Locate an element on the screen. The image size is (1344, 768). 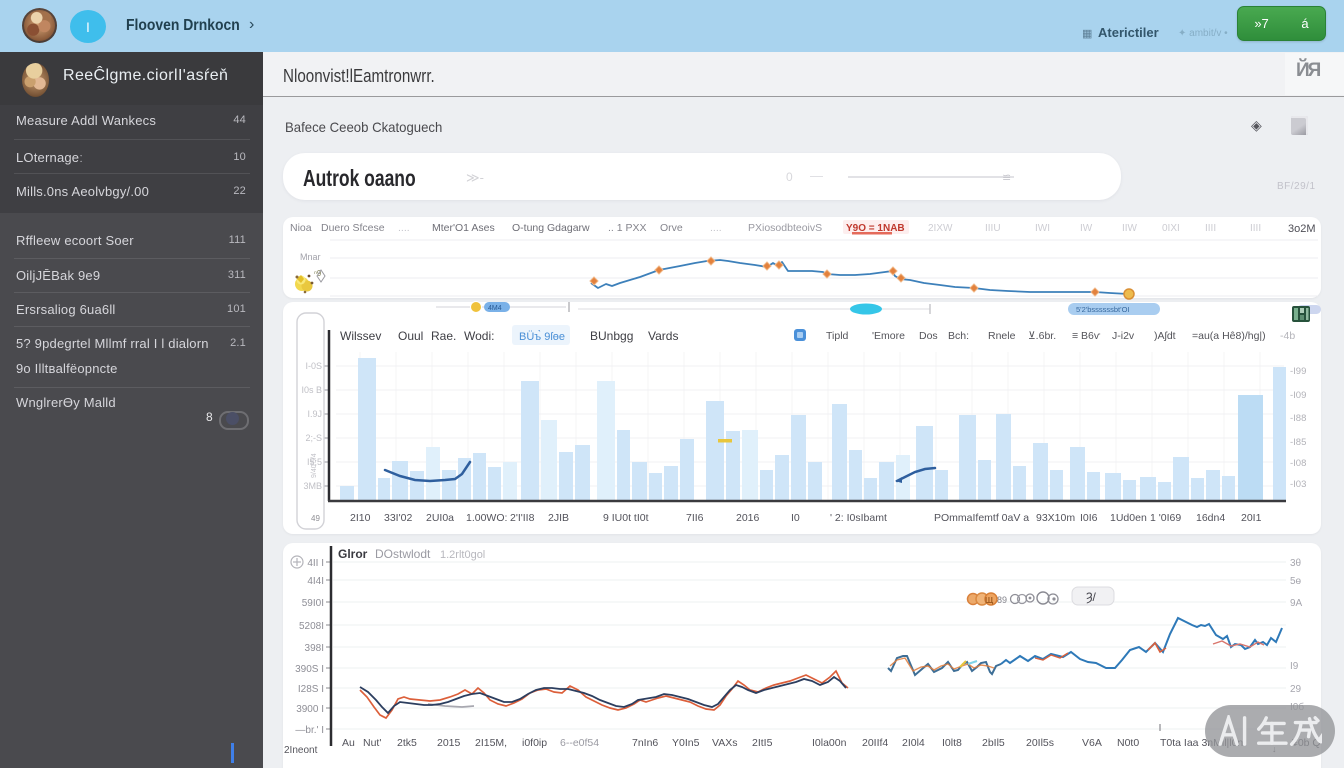
svg-text: Duero Sfcese is located at coordinates (353, 228).